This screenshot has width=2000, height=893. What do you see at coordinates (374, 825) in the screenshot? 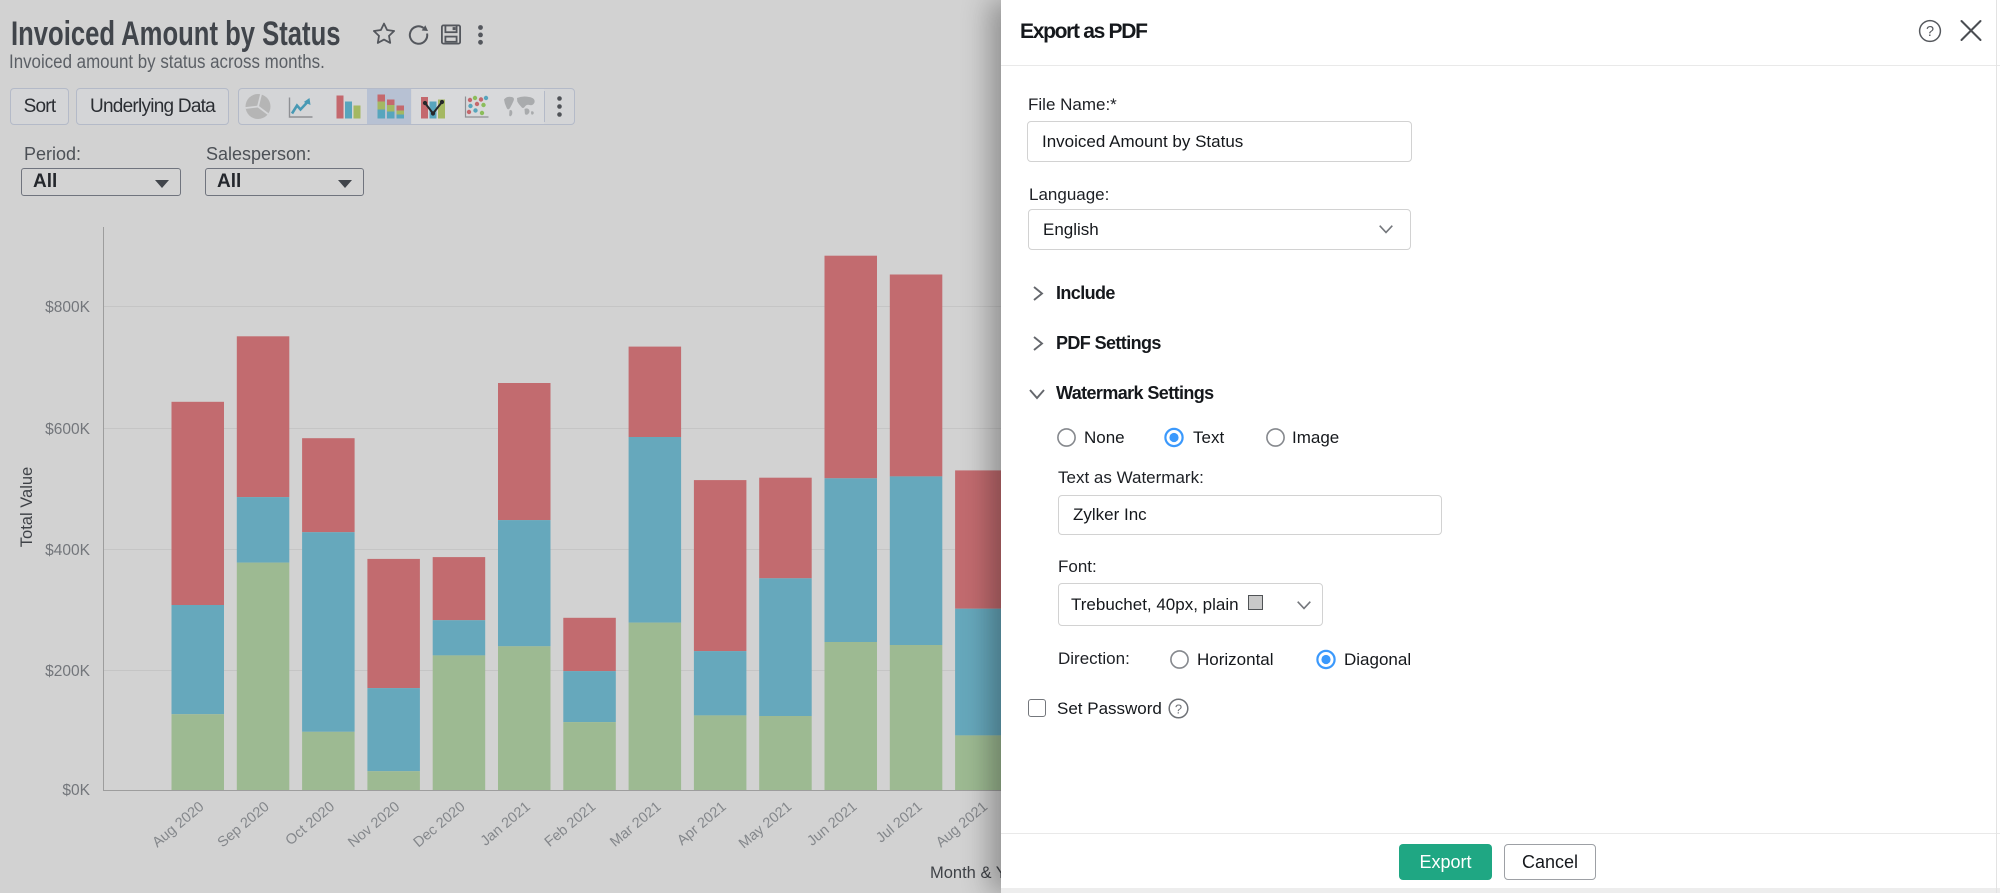
I see `svg-text: Nov 2020` at bounding box center [374, 825].